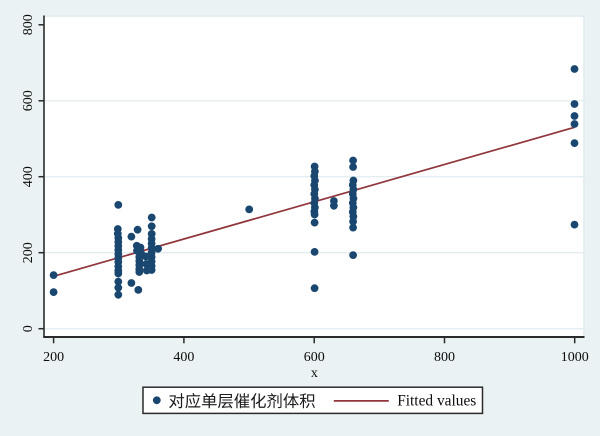 The height and width of the screenshot is (436, 600). What do you see at coordinates (436, 401) in the screenshot?
I see `svg-text: Fitted values` at bounding box center [436, 401].